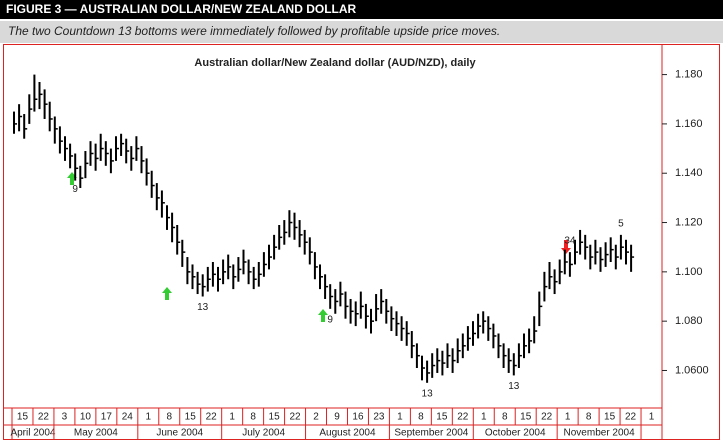 Image resolution: width=723 pixels, height=440 pixels. Describe the element at coordinates (692, 370) in the screenshot. I see `y-tick-label: 1.0600` at that location.